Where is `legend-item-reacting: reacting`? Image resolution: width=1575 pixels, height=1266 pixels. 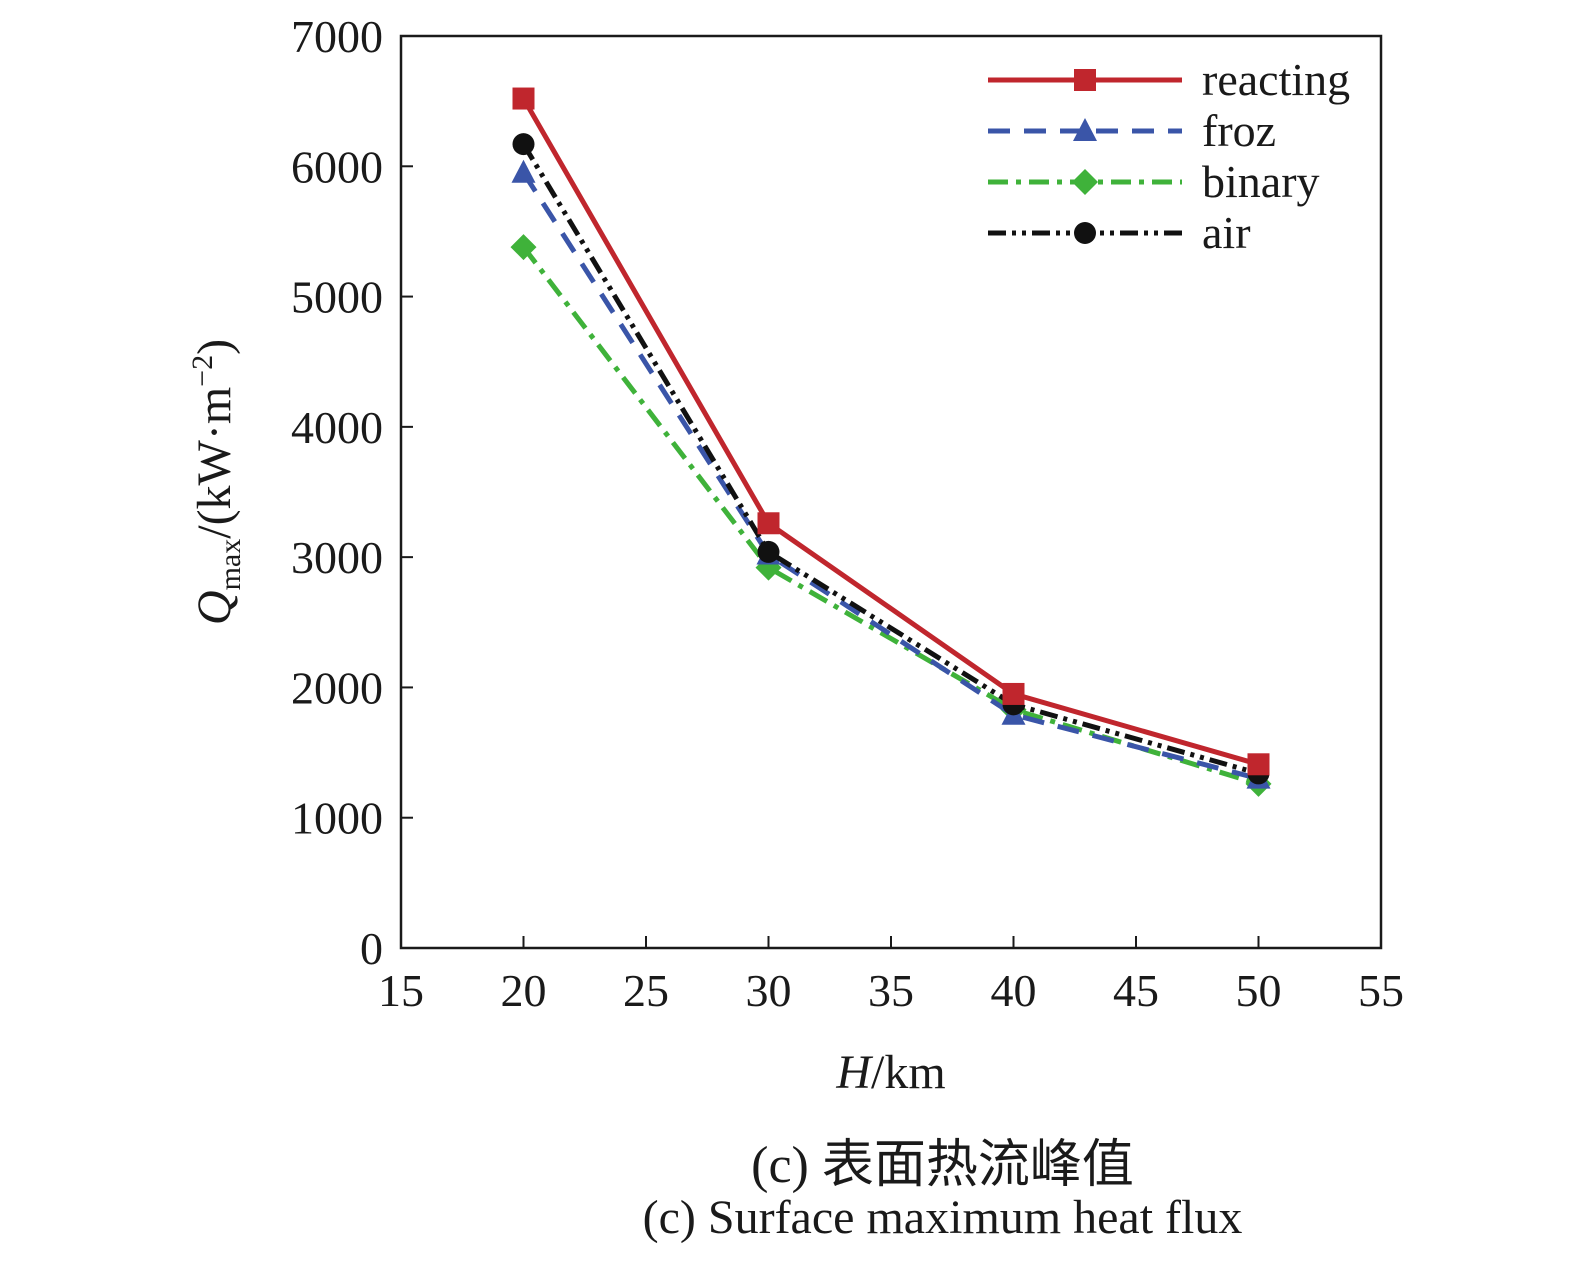
legend-item-reacting: reacting is located at coordinates (1169, 79).